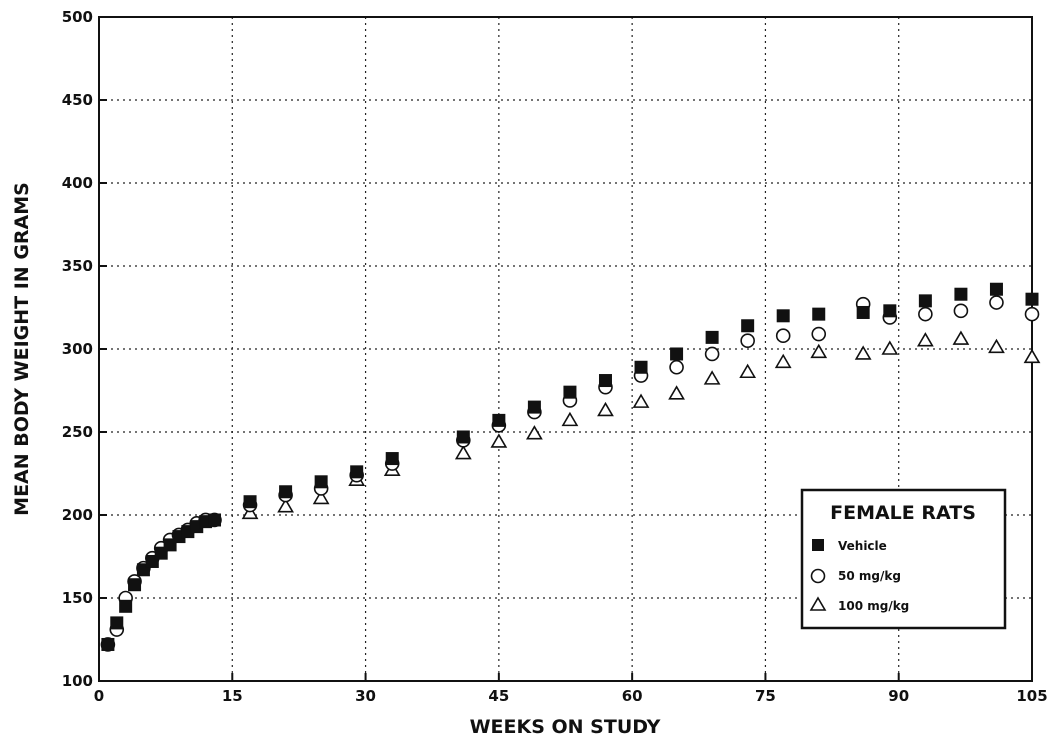 This screenshot has height=744, width=1053. Describe the element at coordinates (862, 546) in the screenshot. I see `legend-label-vehicle: Vehicle` at that location.